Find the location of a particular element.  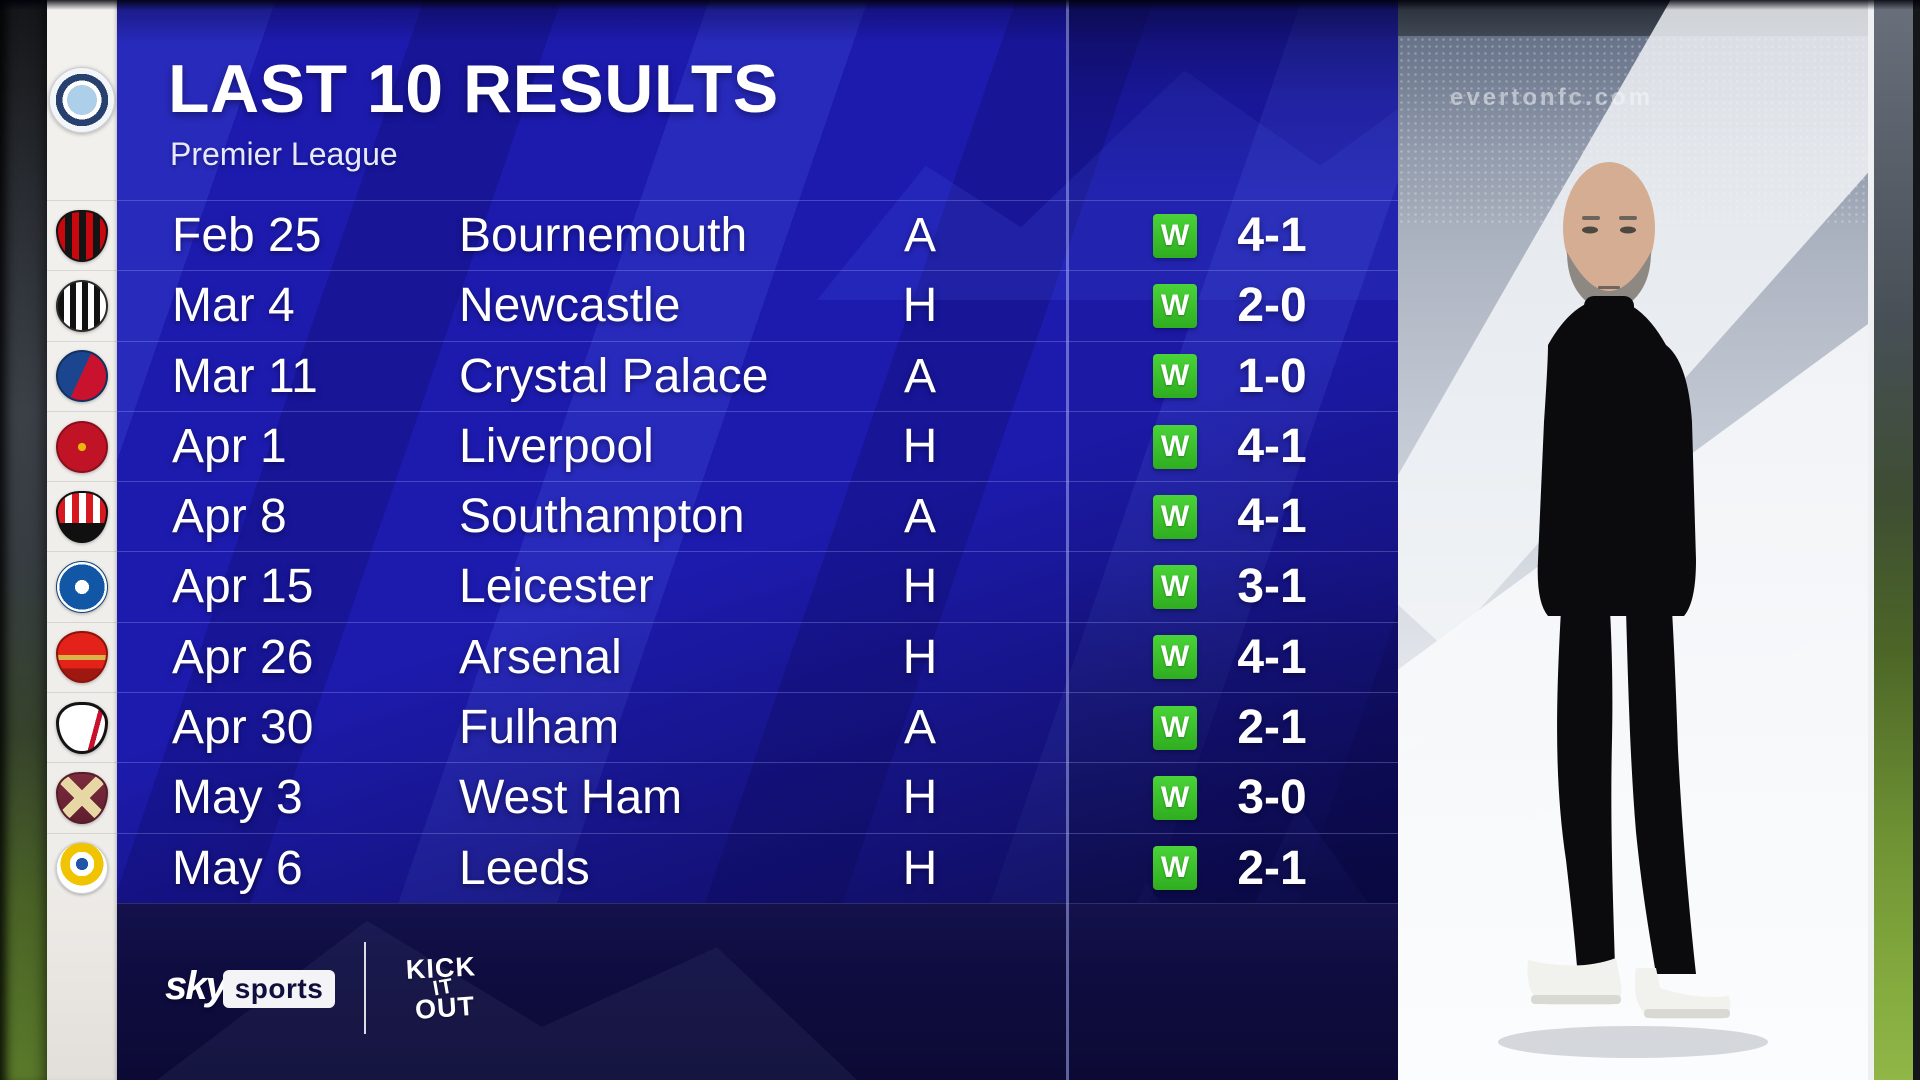

fulham-badge-icon is located at coordinates (82, 727).